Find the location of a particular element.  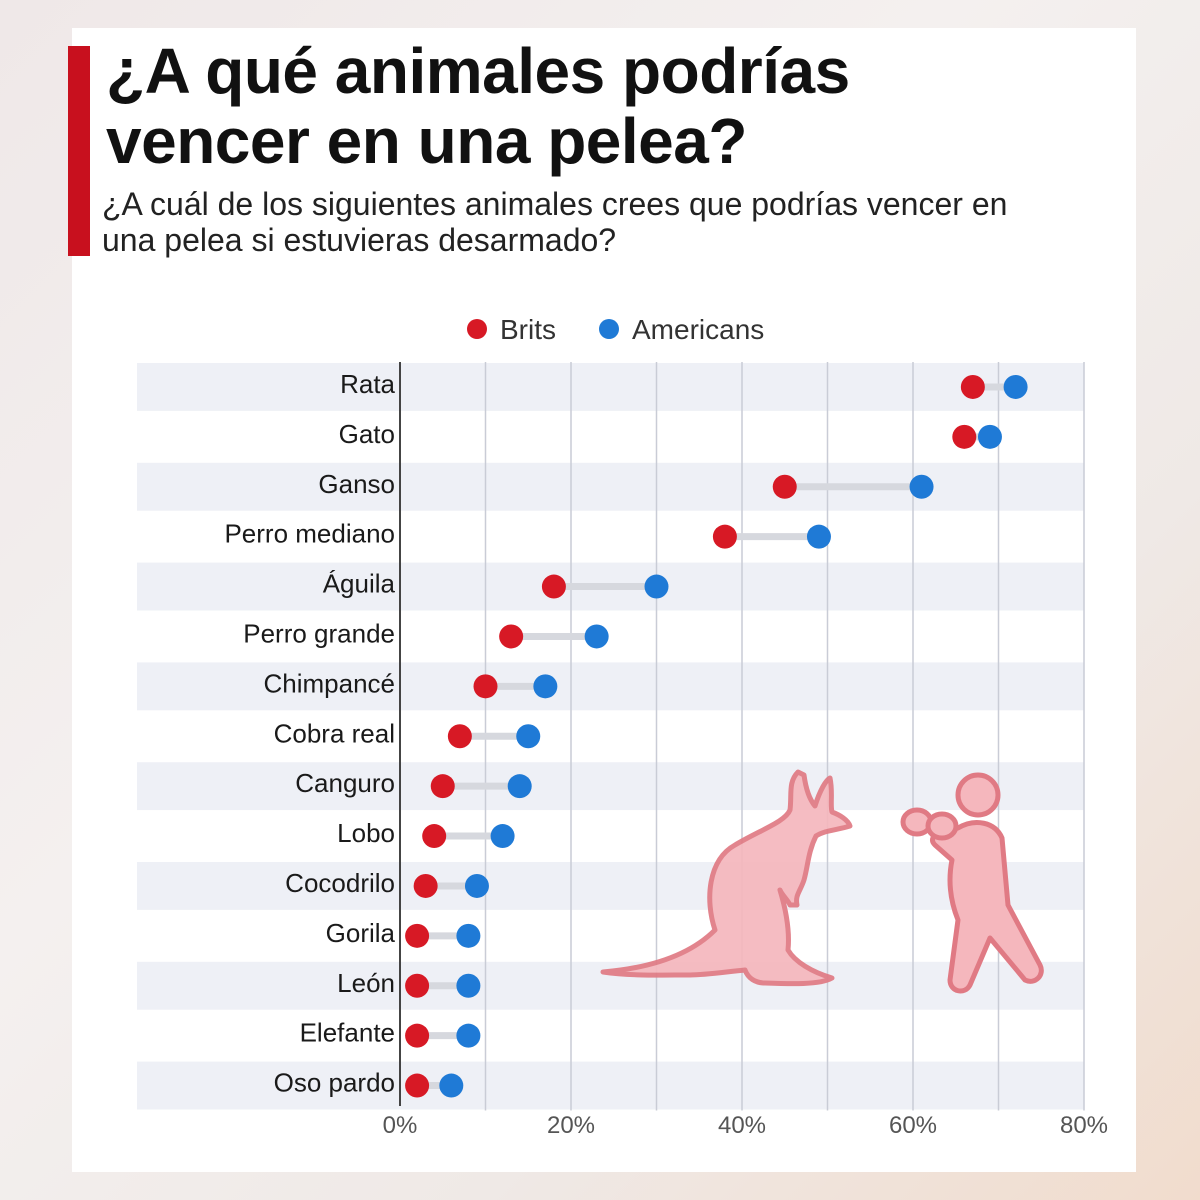

chart-row: León is located at coordinates (409, 983).